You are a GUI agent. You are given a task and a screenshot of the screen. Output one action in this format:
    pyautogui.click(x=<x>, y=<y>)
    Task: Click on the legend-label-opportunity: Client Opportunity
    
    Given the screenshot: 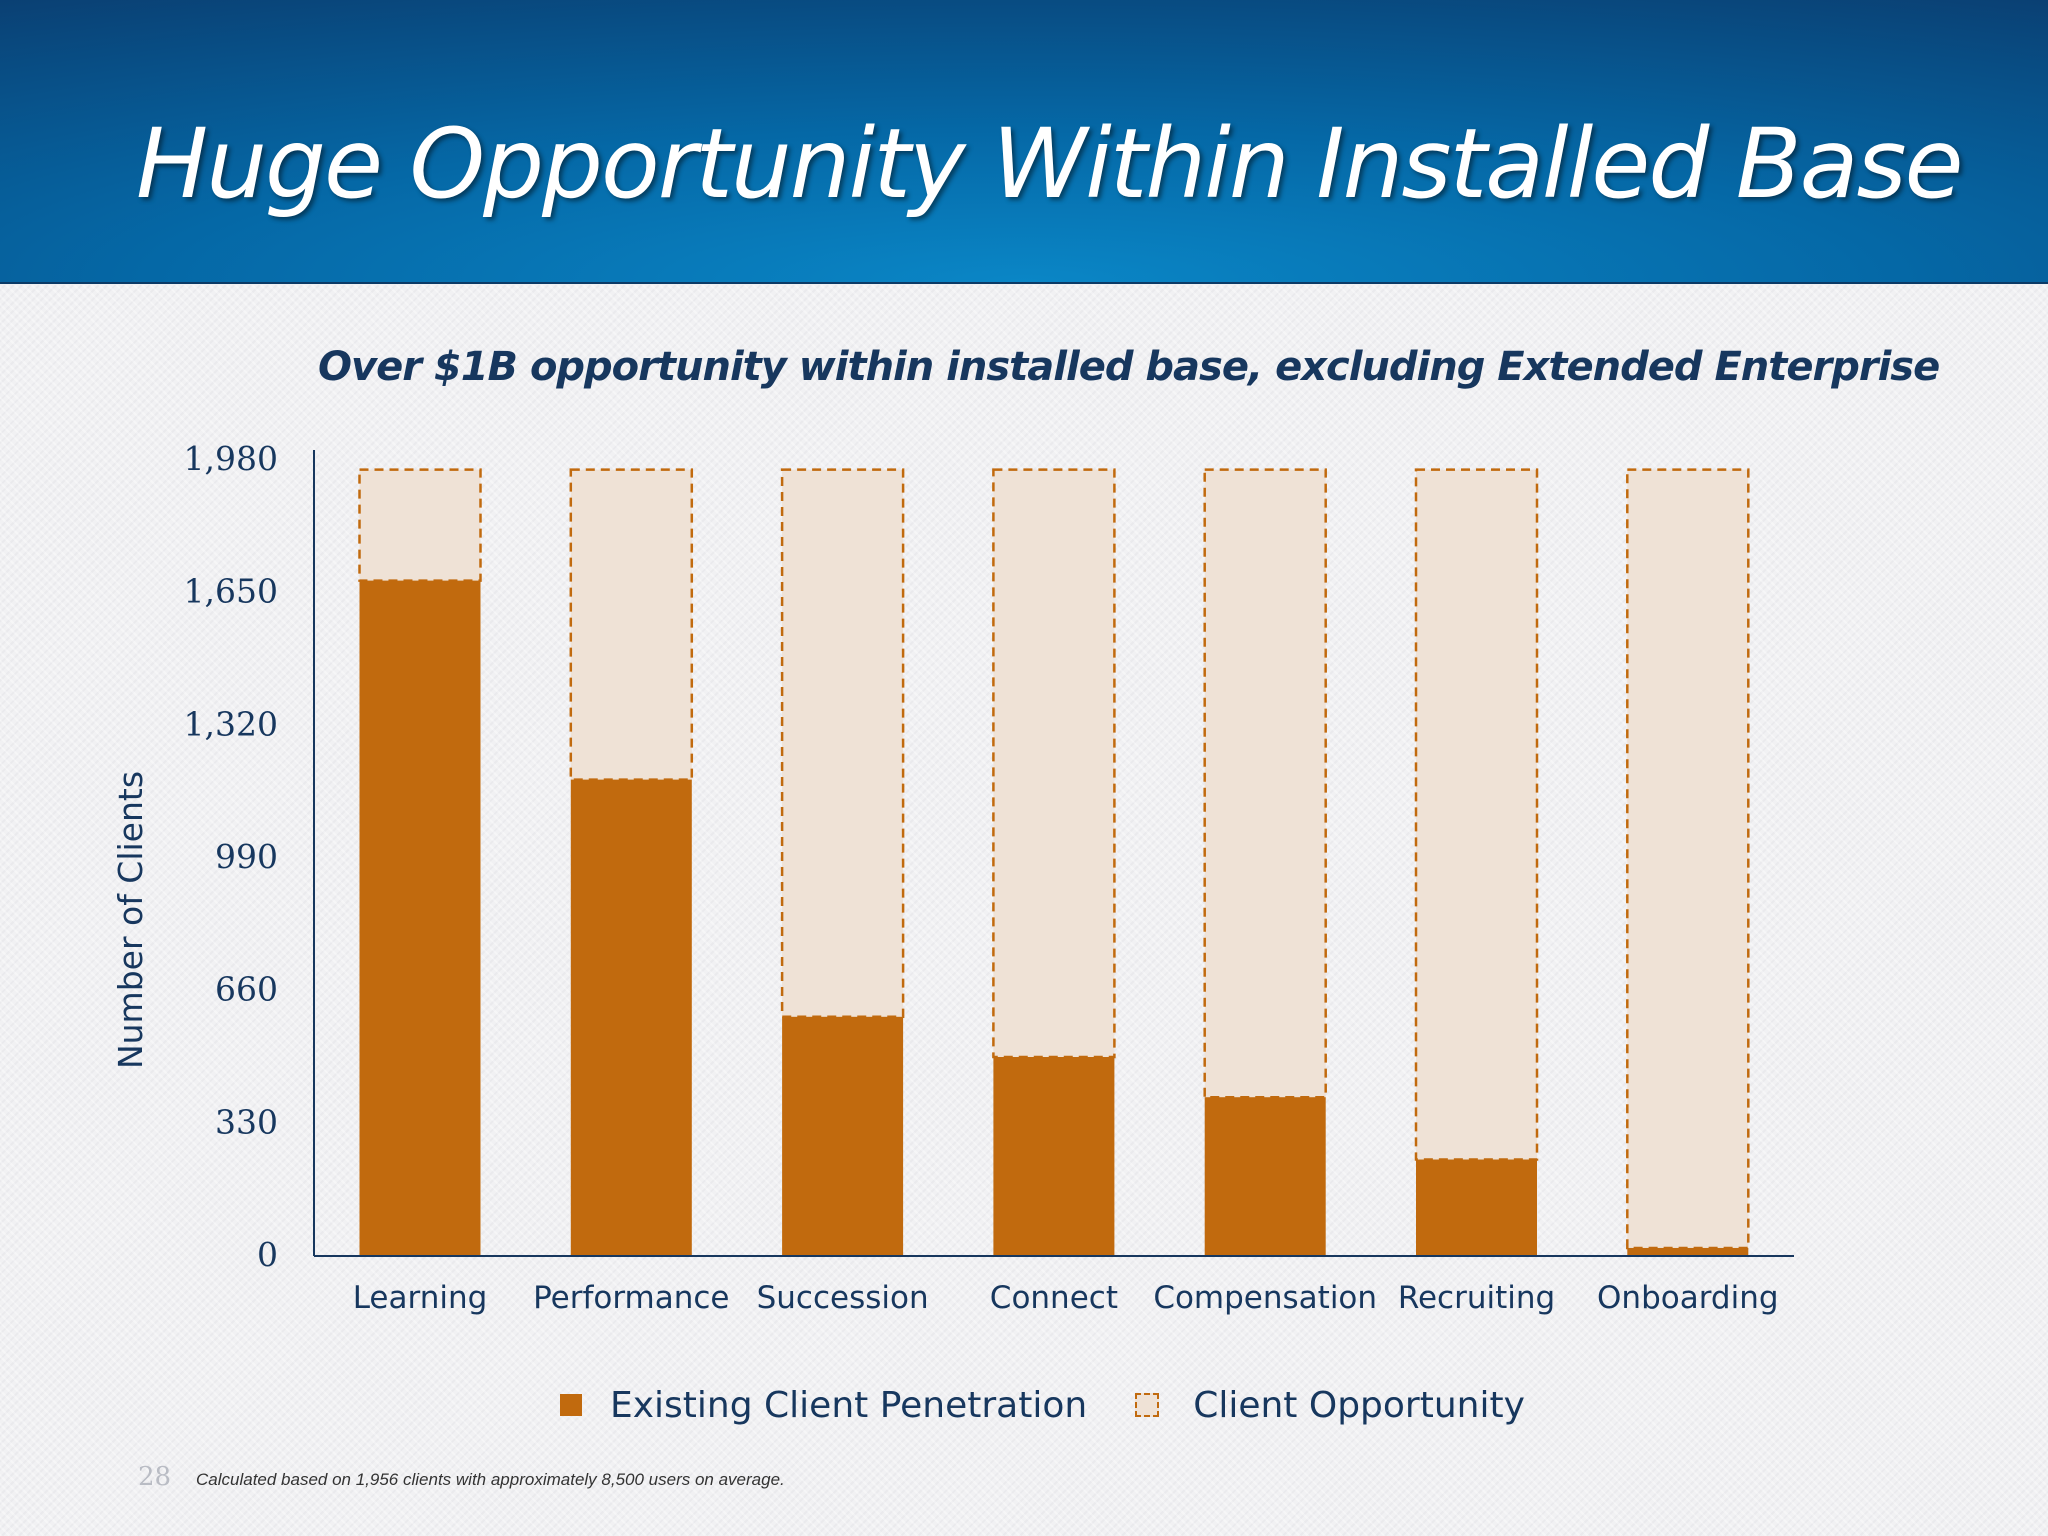 What is the action you would take?
    pyautogui.click(x=1359, y=1405)
    